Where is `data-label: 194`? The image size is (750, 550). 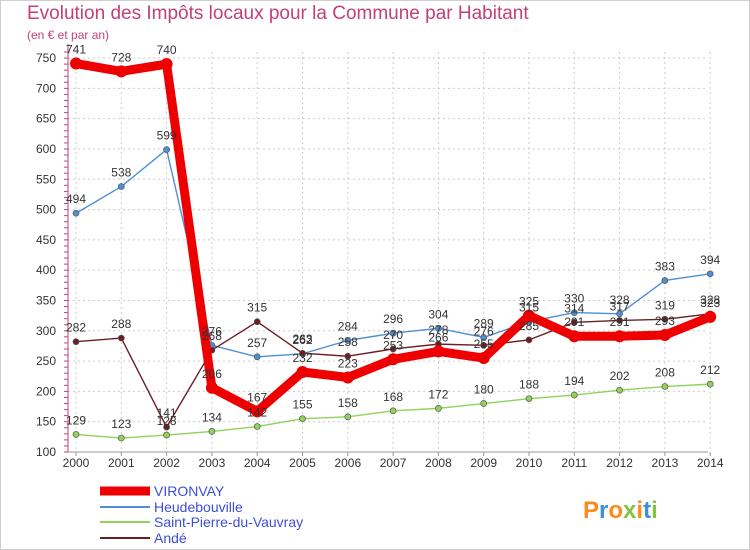 data-label: 194 is located at coordinates (574, 381).